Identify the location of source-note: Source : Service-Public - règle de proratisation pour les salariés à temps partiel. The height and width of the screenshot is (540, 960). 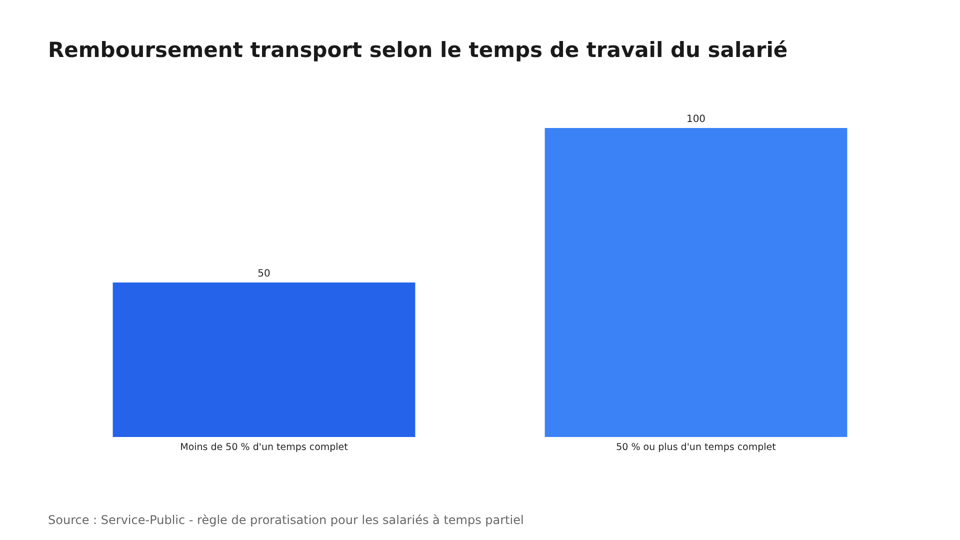
(286, 520).